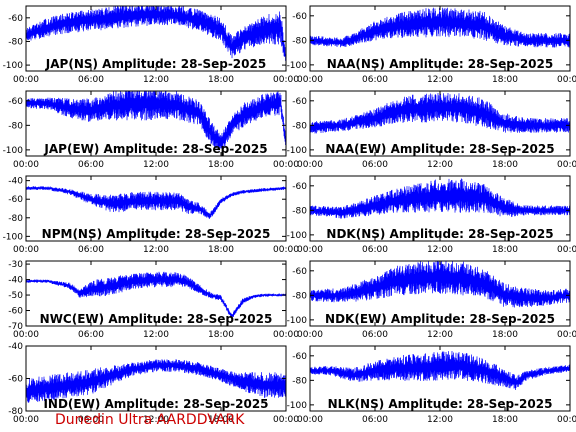 This screenshot has height=432, width=576. What do you see at coordinates (15, 327) in the screenshot?
I see `y-tick-label: -70` at bounding box center [15, 327].